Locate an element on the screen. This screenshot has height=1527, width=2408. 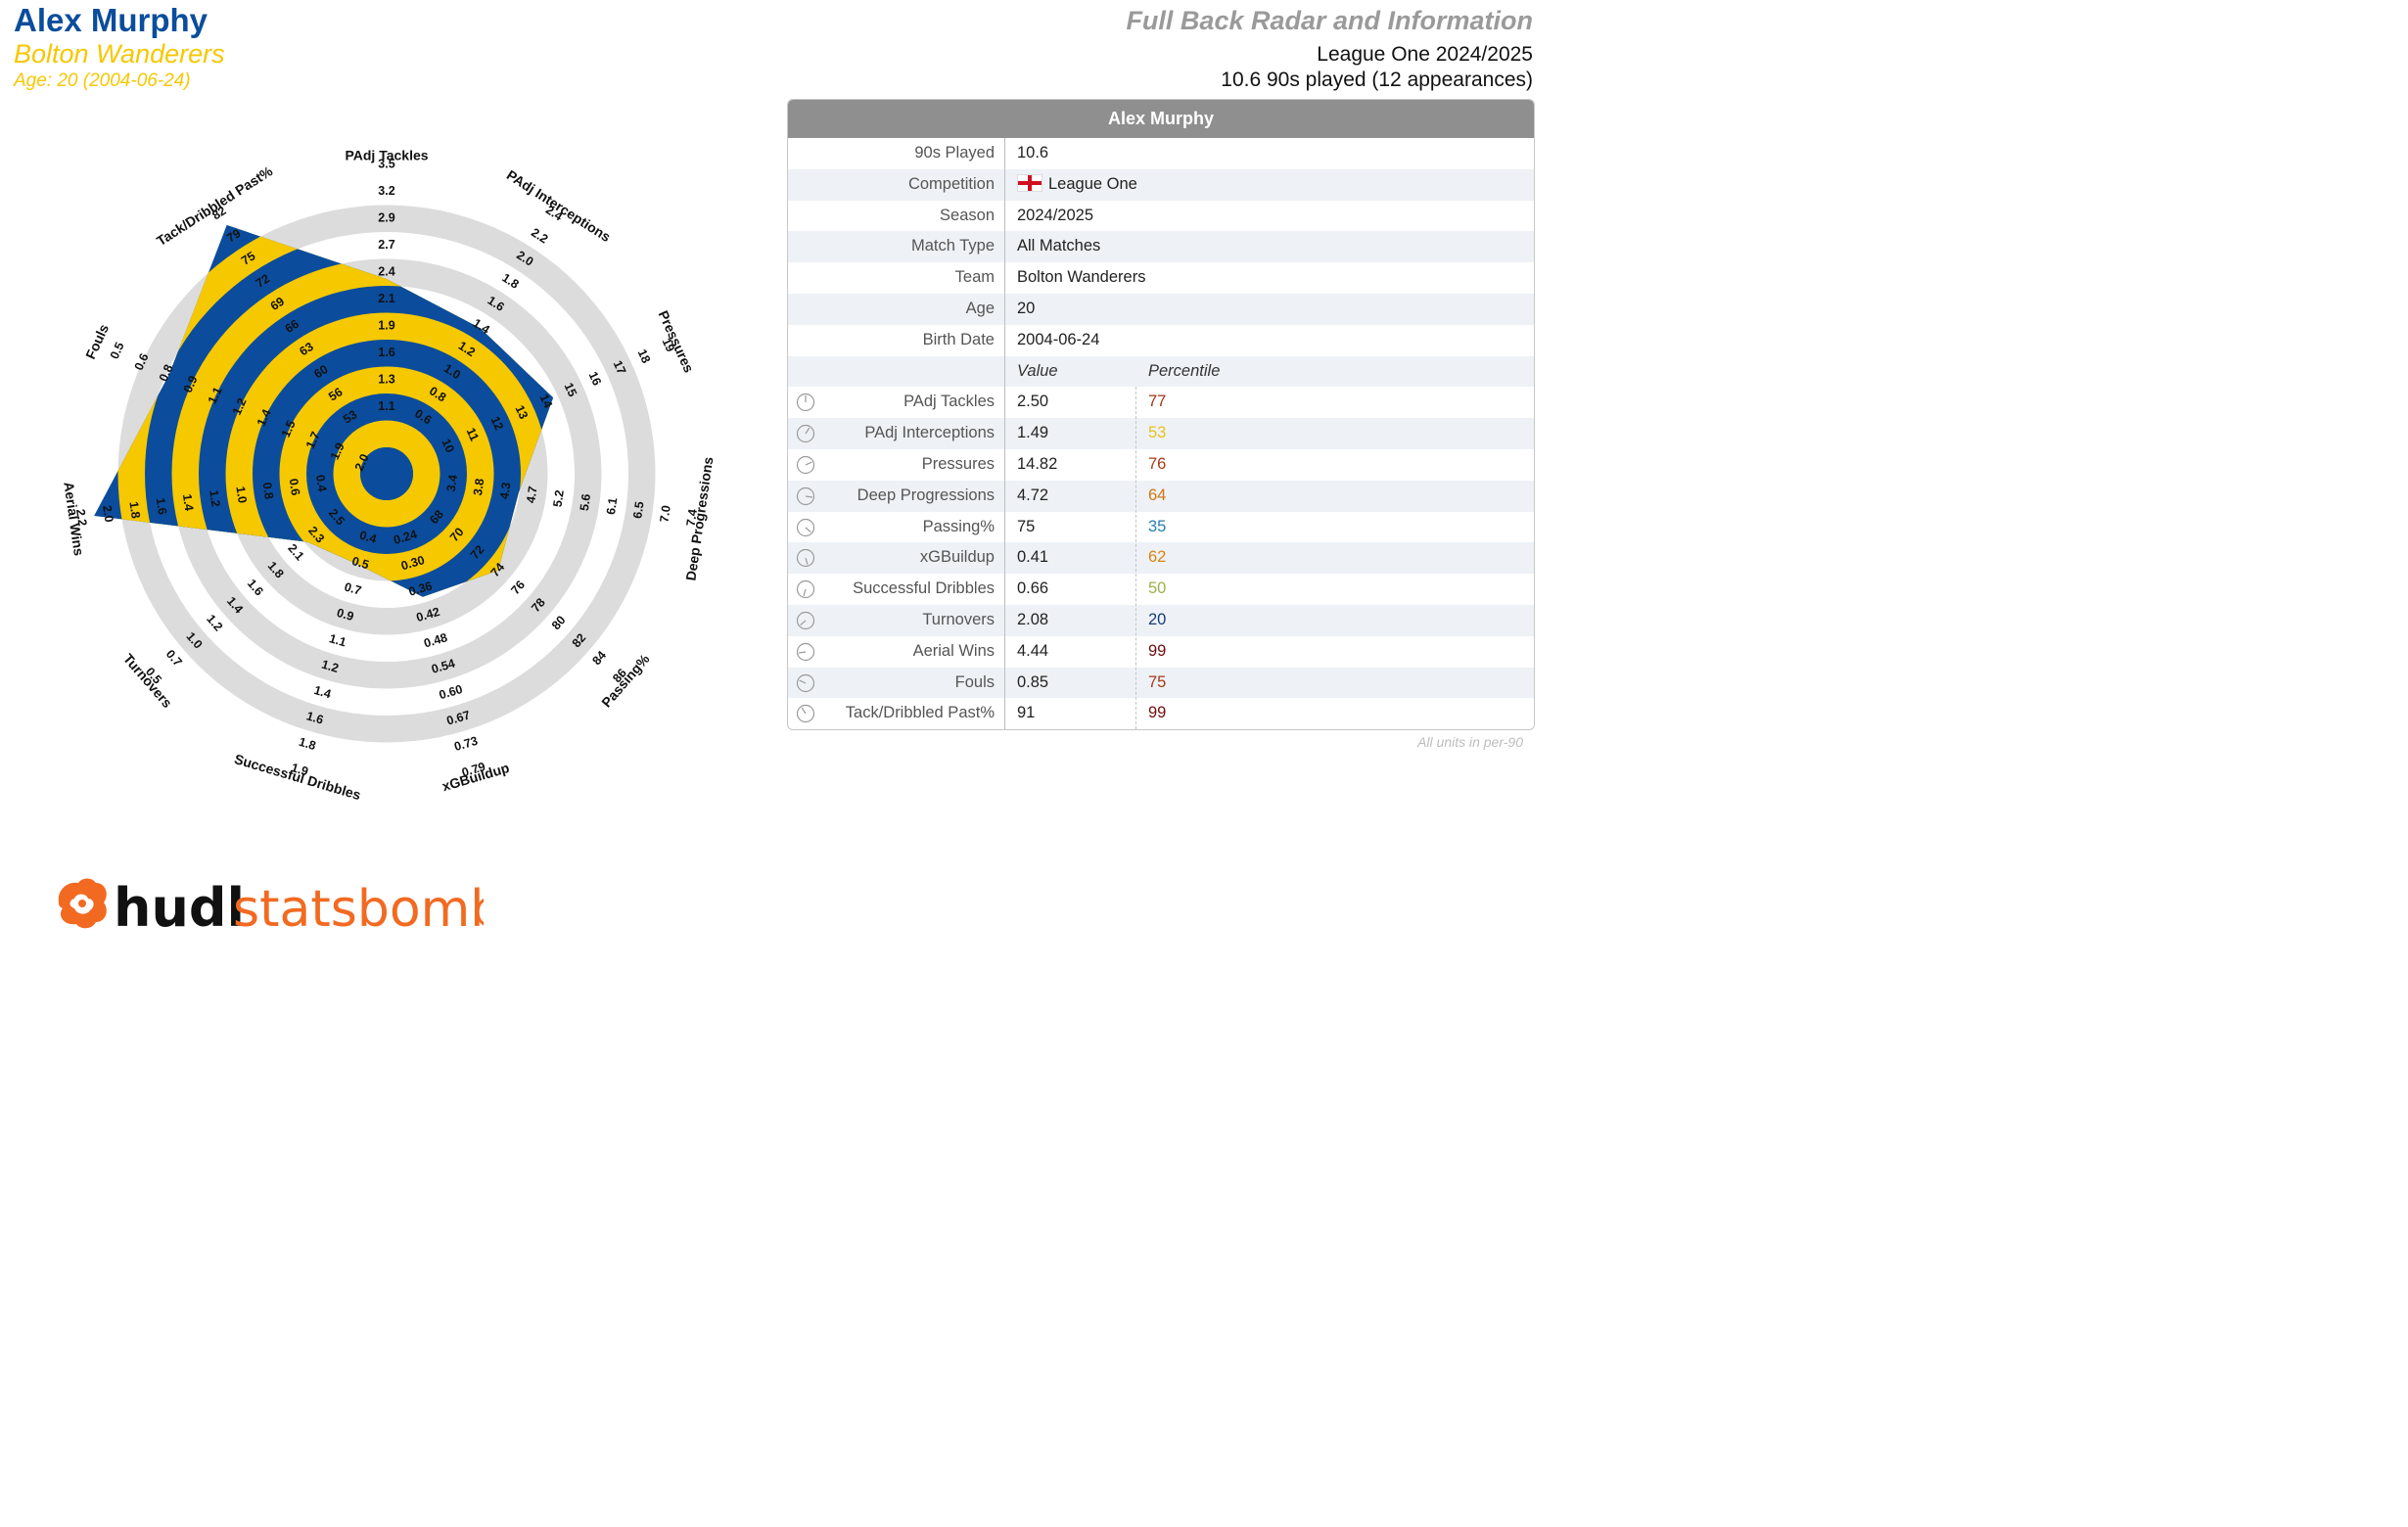
radar-tick-label: 19 is located at coordinates (669, 345).